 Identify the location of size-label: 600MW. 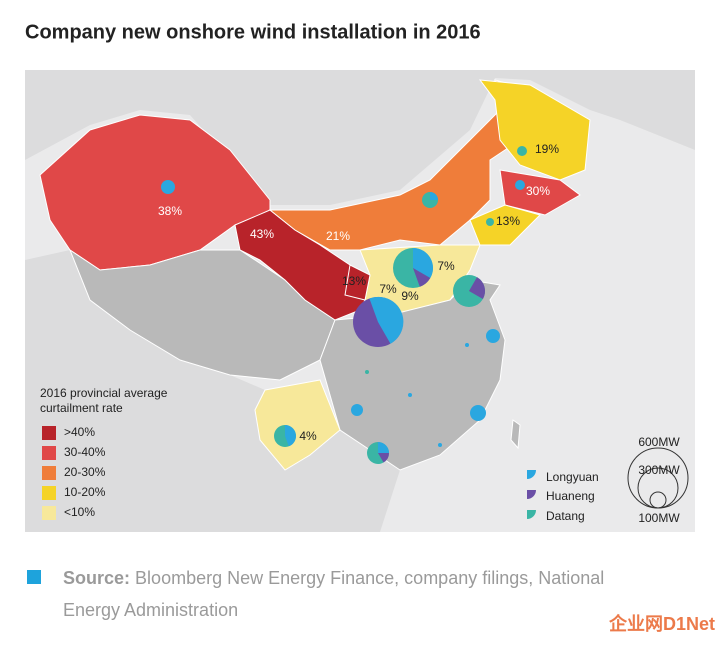
(659, 442).